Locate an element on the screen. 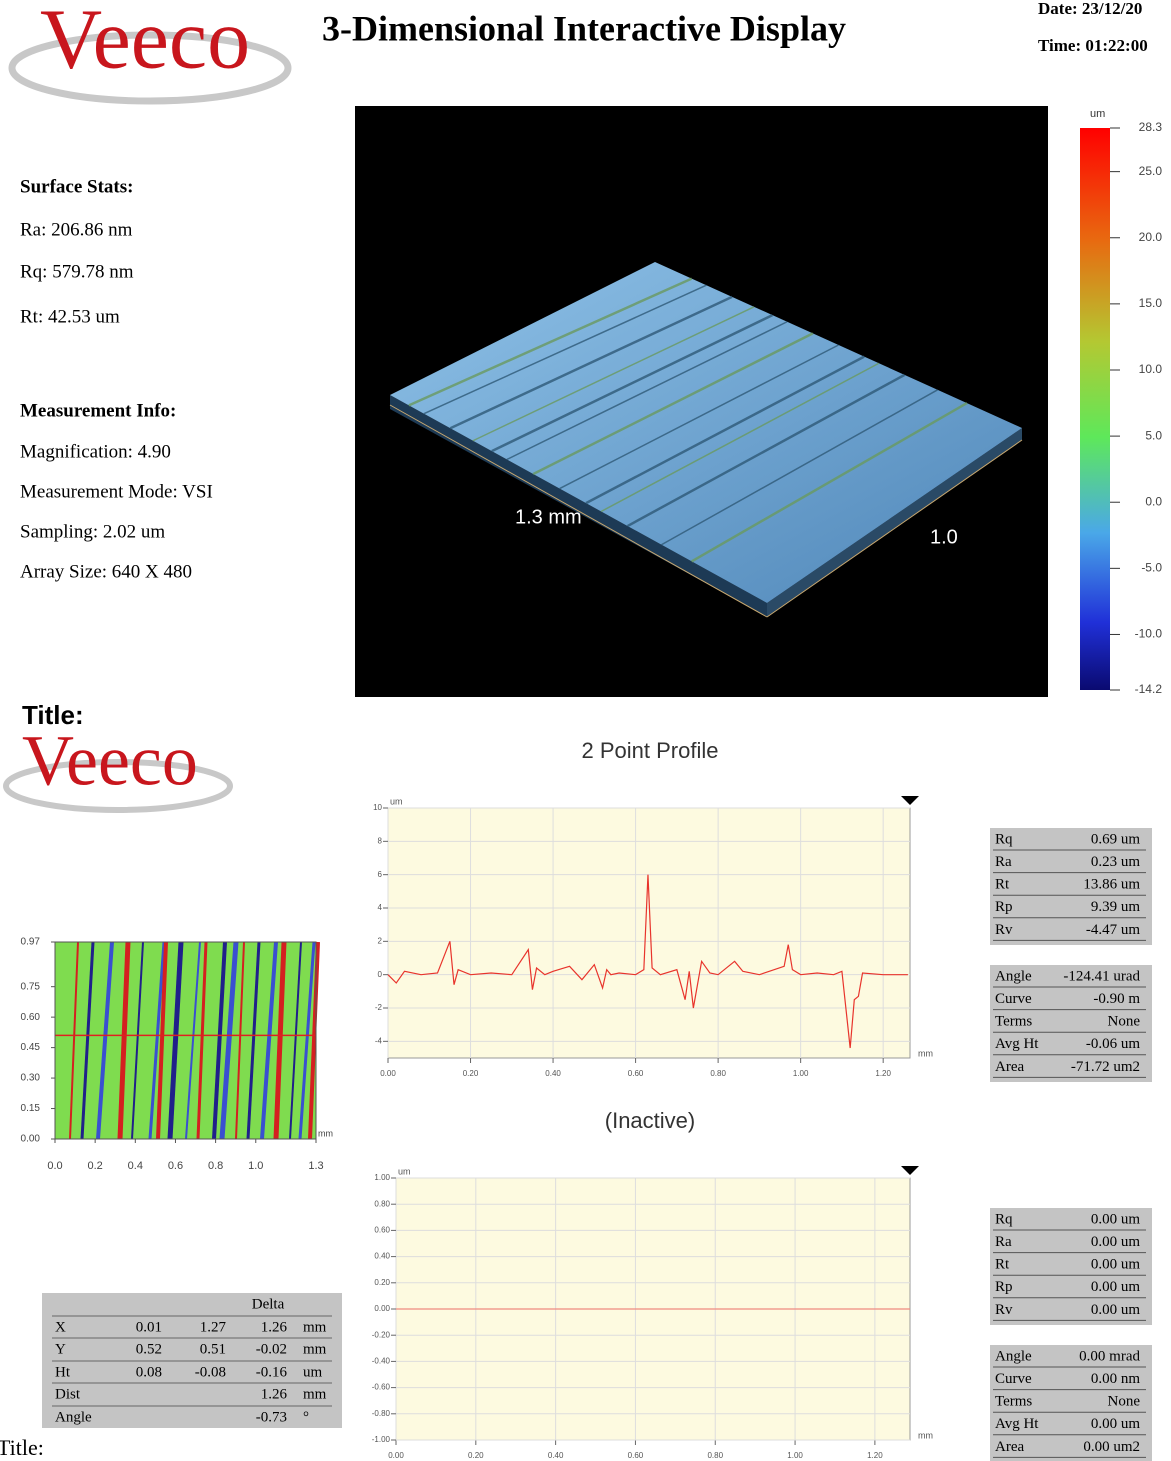 The height and width of the screenshot is (1461, 1171). stat-value: 13.86 um is located at coordinates (1111, 885).